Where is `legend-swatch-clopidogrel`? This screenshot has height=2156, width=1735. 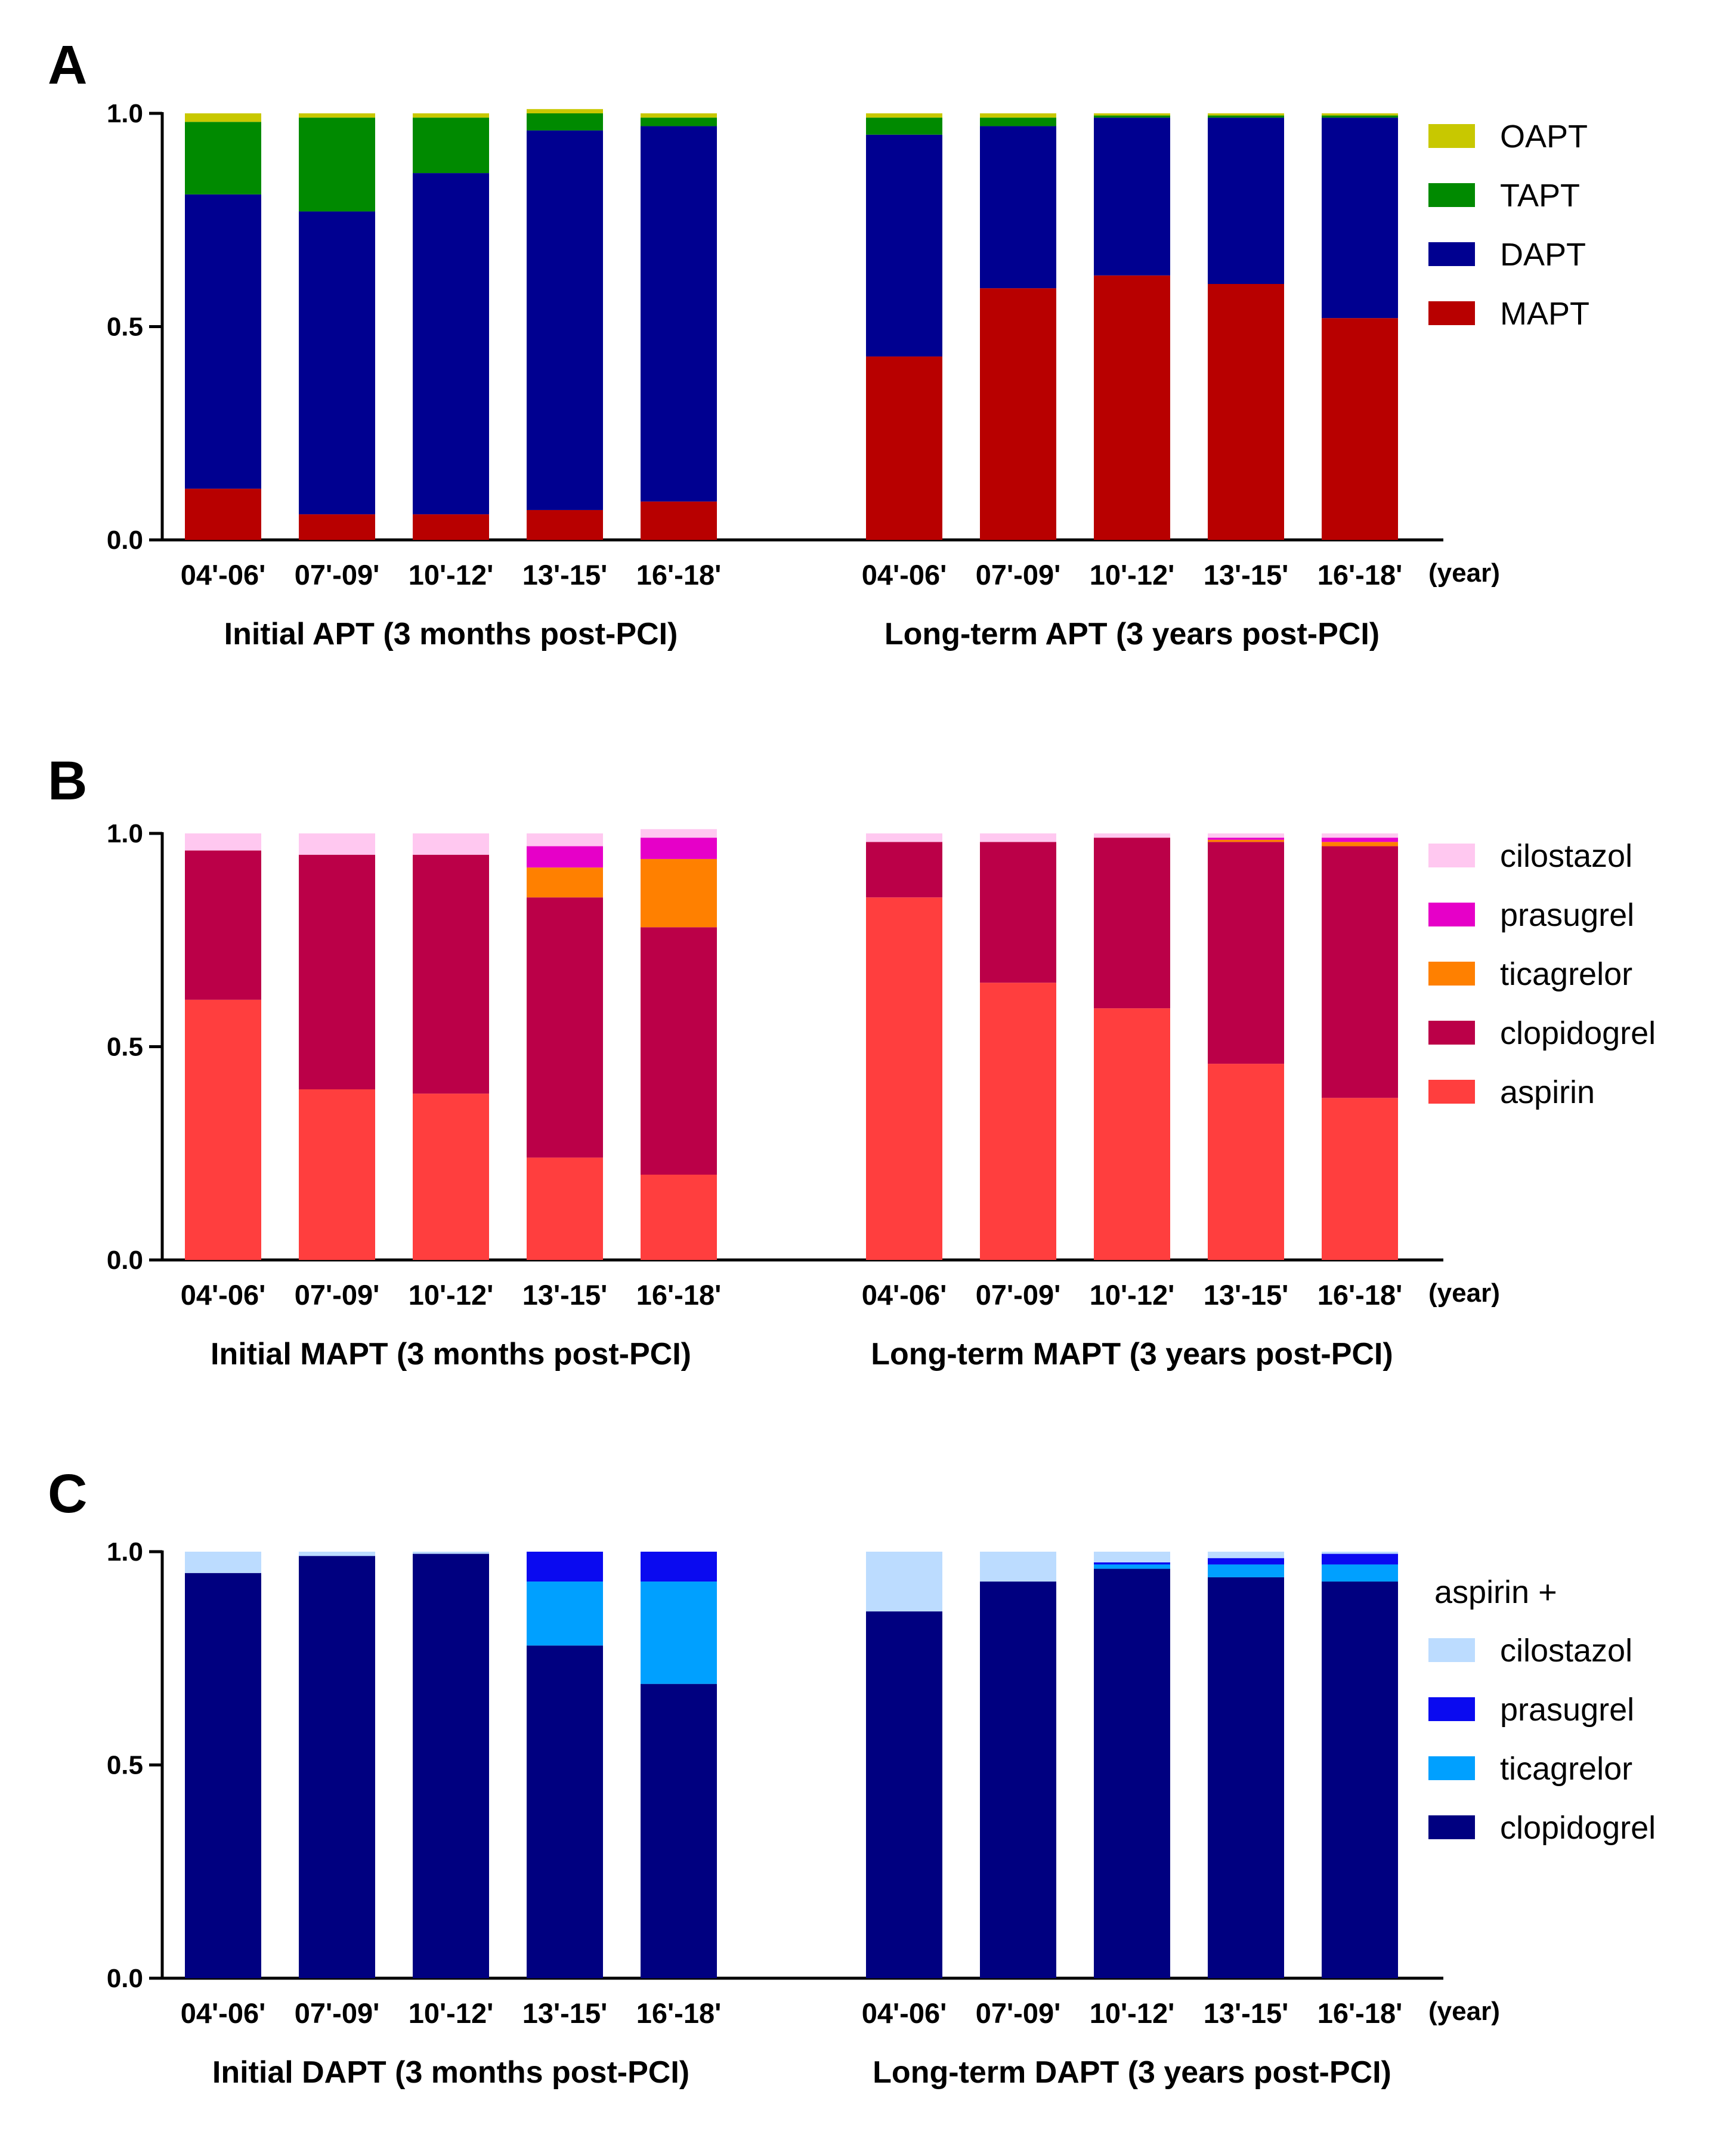 legend-swatch-clopidogrel is located at coordinates (1451, 1827).